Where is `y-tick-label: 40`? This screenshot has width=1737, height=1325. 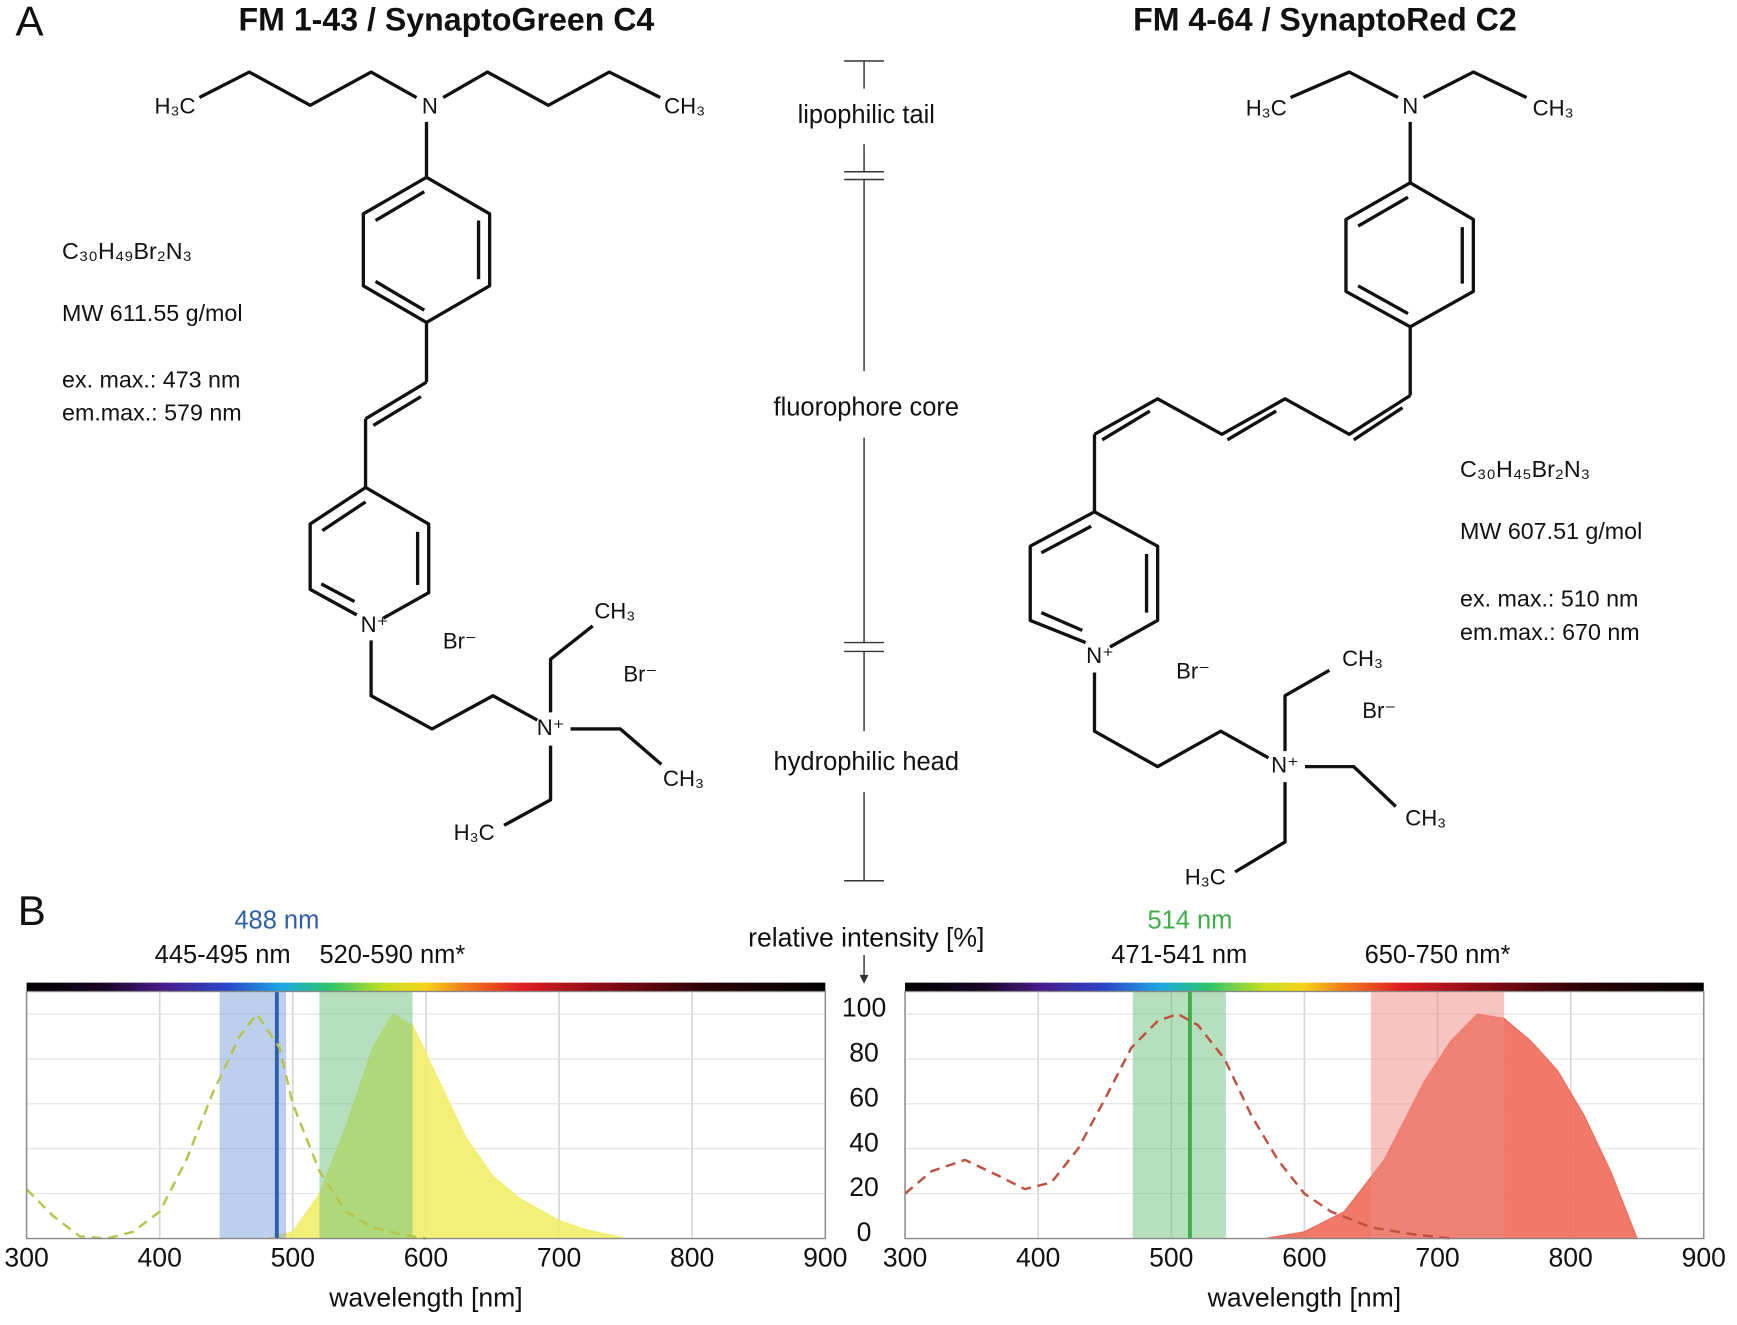 y-tick-label: 40 is located at coordinates (864, 1142).